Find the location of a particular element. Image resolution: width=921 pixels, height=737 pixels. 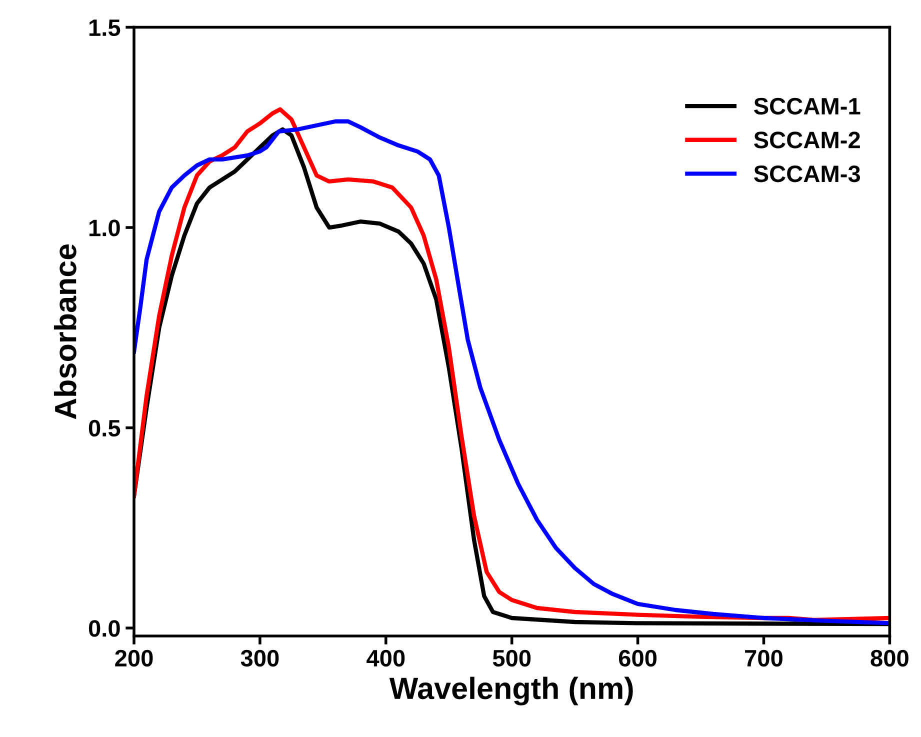

x-tick-label: 500 is located at coordinates (511, 658).